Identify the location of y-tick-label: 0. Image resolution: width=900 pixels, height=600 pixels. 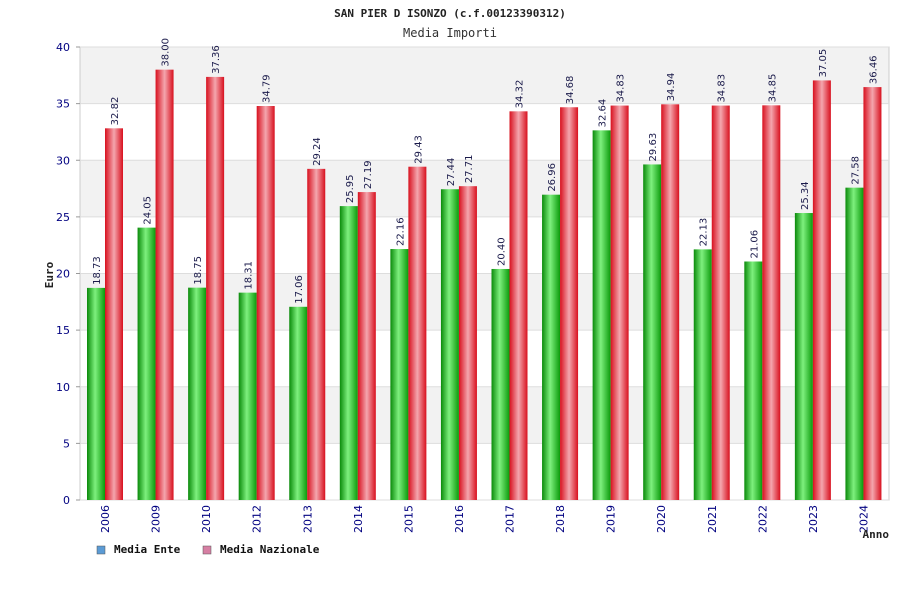
(66, 500).